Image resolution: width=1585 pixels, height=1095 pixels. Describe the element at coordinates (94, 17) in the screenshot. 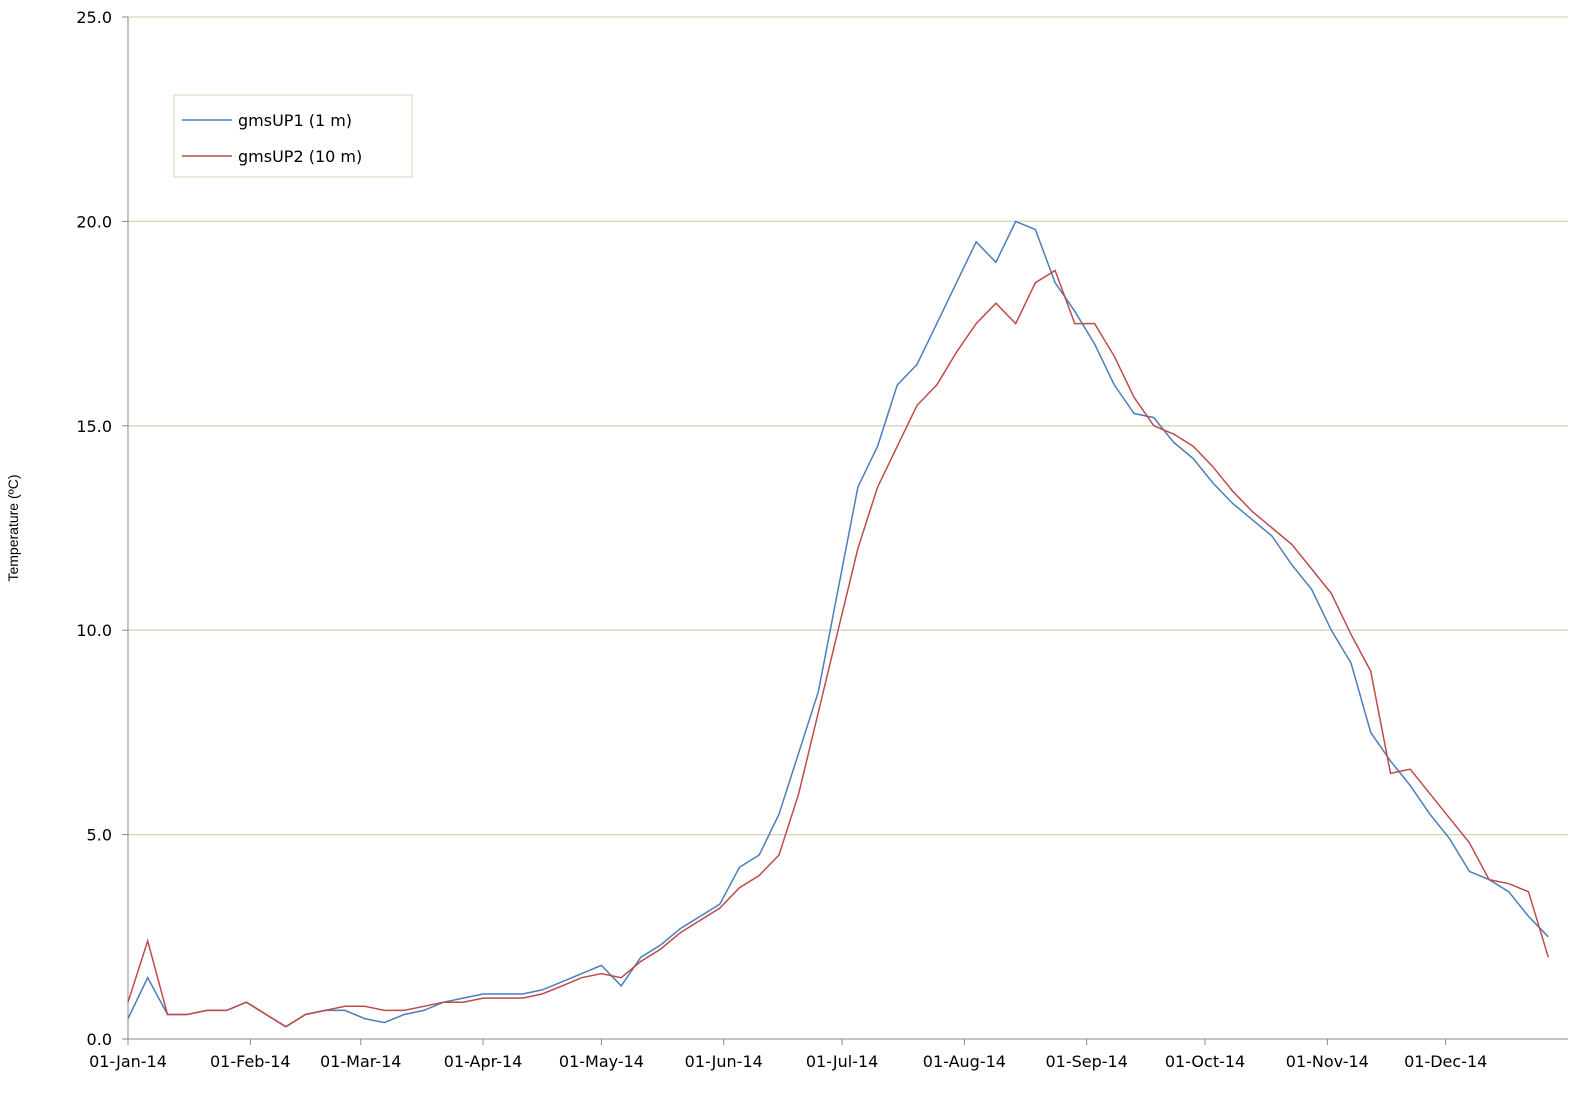

I see `y-tick-label: 25.0` at that location.